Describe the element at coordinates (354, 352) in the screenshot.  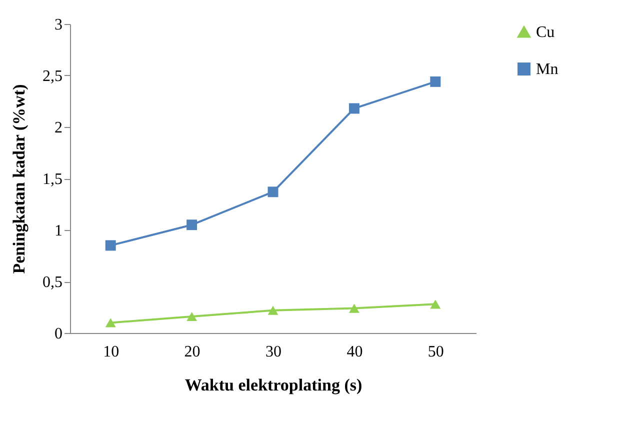
I see `x-tick-label: 40` at that location.